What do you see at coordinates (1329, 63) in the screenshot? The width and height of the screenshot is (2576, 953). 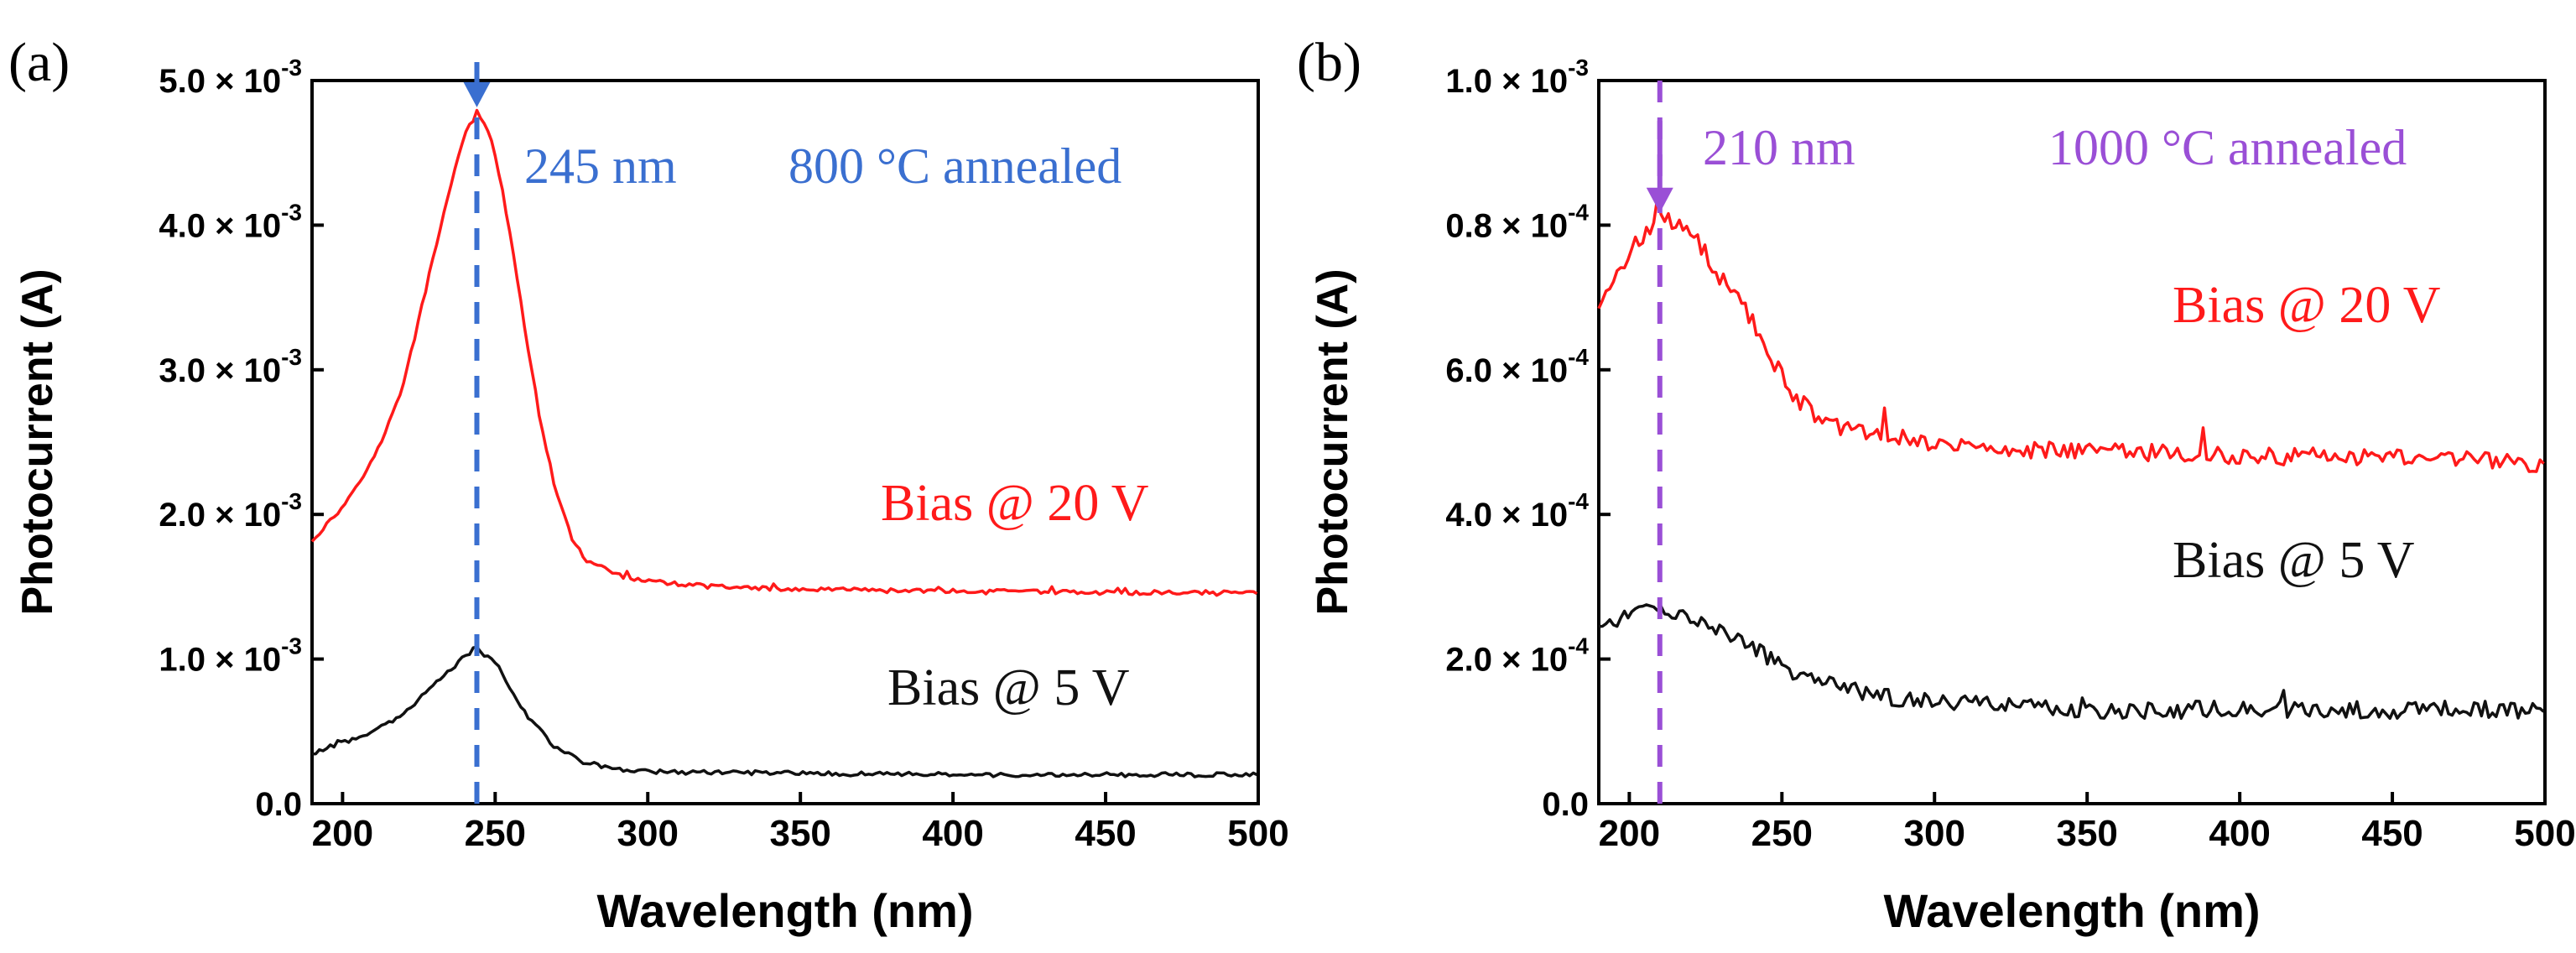 I see `panel-label-b: (b)` at bounding box center [1329, 63].